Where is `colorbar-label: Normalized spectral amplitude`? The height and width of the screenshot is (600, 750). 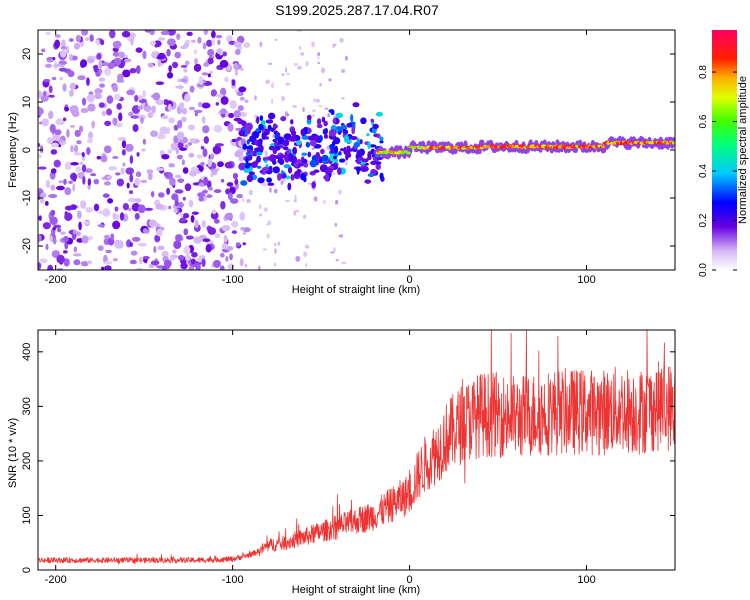 colorbar-label: Normalized spectral amplitude is located at coordinates (743, 150).